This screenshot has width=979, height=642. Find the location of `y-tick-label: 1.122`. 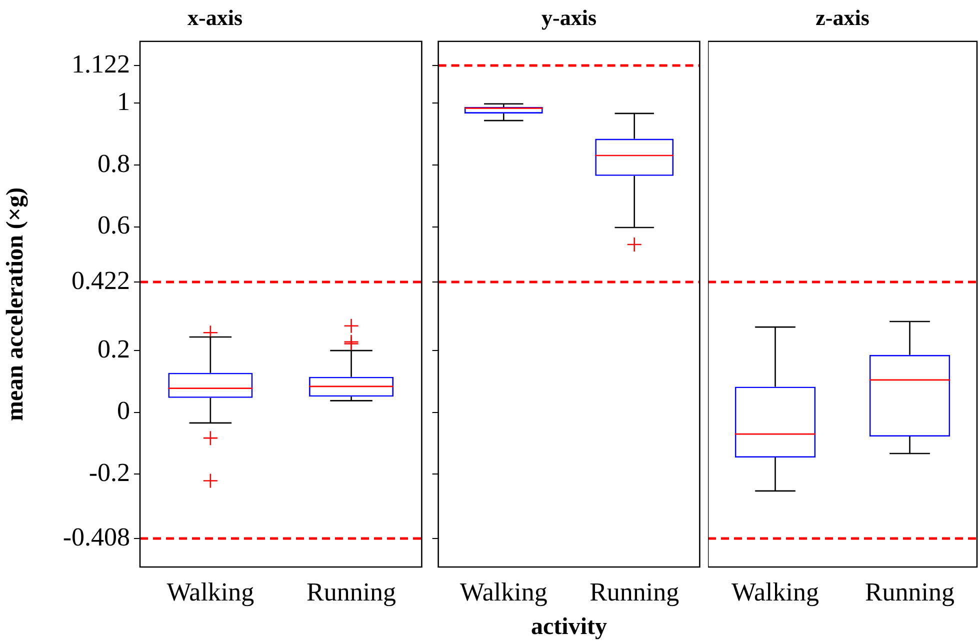

y-tick-label: 1.122 is located at coordinates (101, 63).